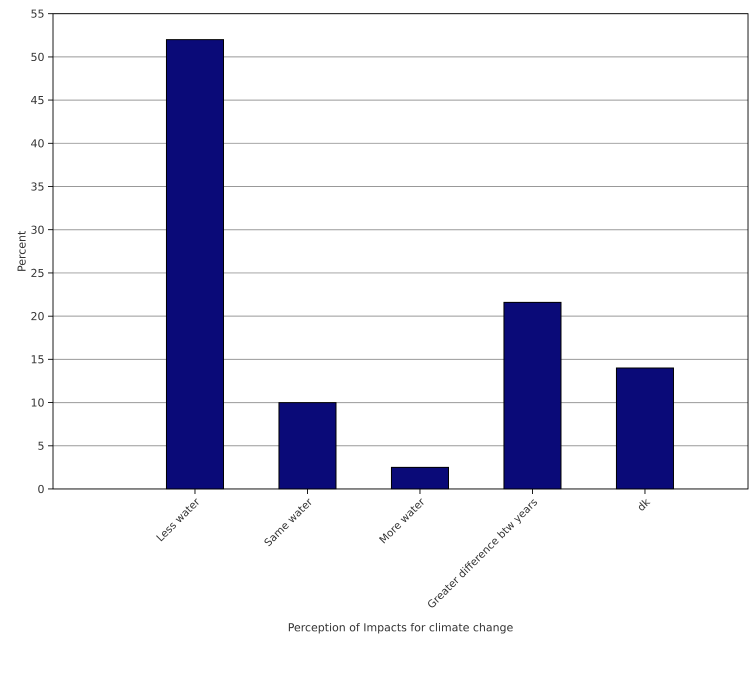 The image size is (750, 698). I want to click on y-tick-label: 30, so click(37, 230).